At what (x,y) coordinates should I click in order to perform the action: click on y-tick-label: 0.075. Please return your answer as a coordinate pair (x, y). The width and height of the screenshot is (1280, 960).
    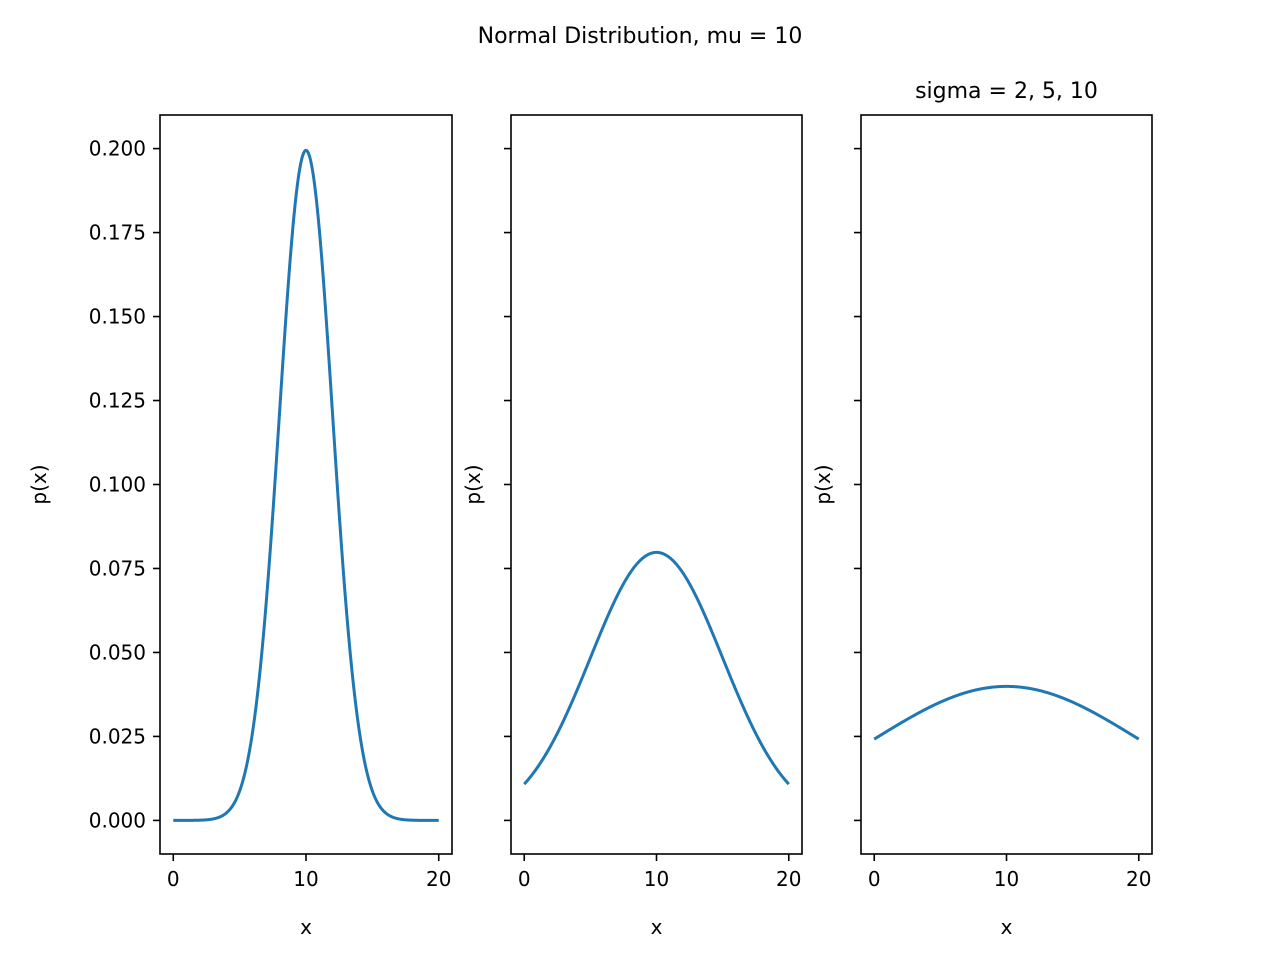
    Looking at the image, I should click on (117, 568).